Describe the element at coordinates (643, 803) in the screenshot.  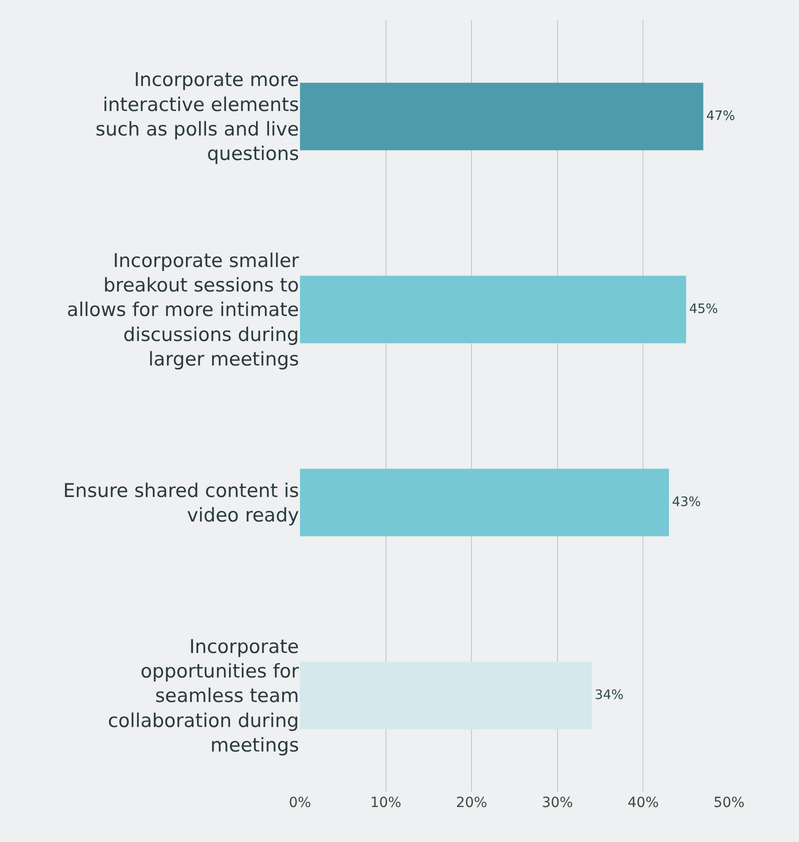
I see `x-tick-label: 40%` at that location.